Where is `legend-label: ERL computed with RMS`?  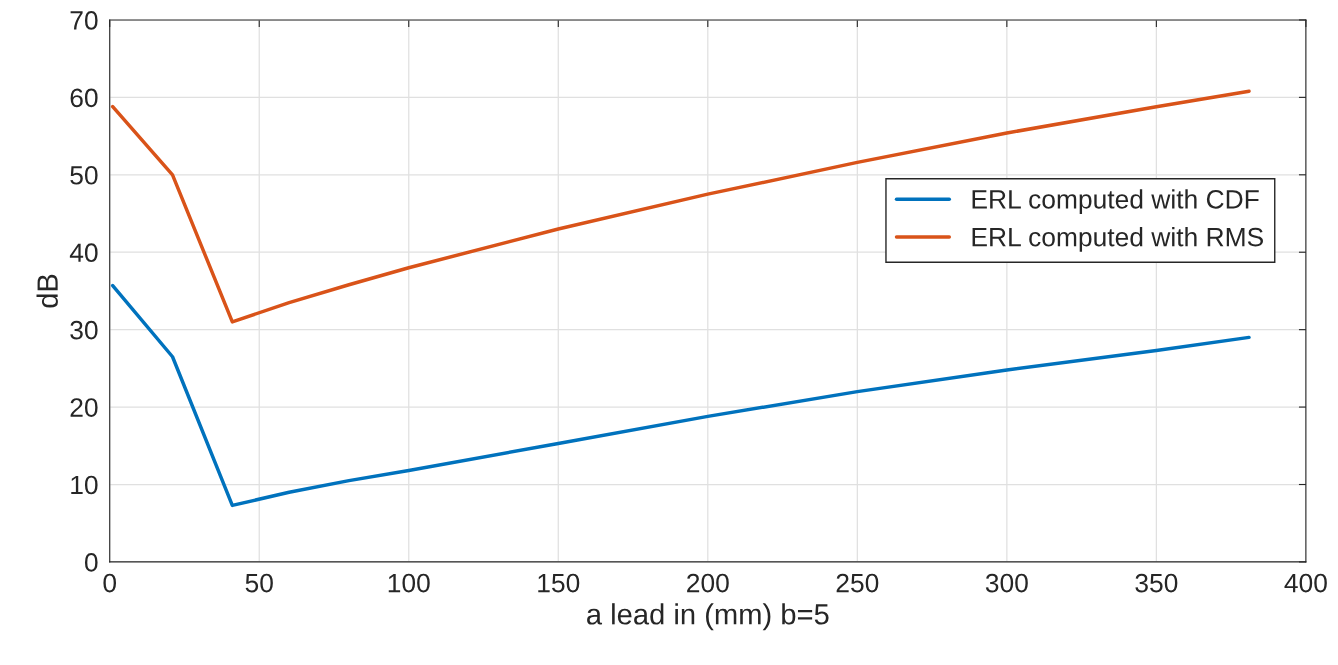 legend-label: ERL computed with RMS is located at coordinates (1117, 239).